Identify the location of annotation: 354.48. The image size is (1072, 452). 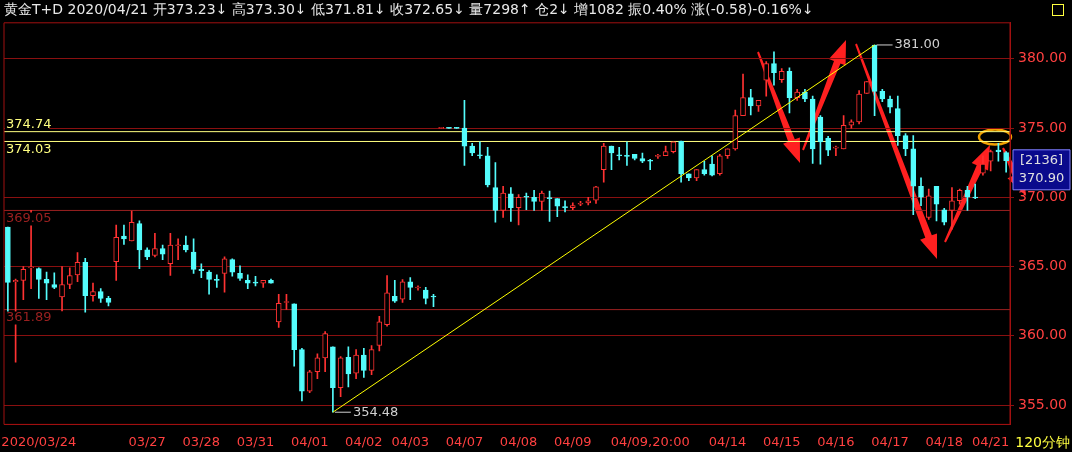
(375, 411).